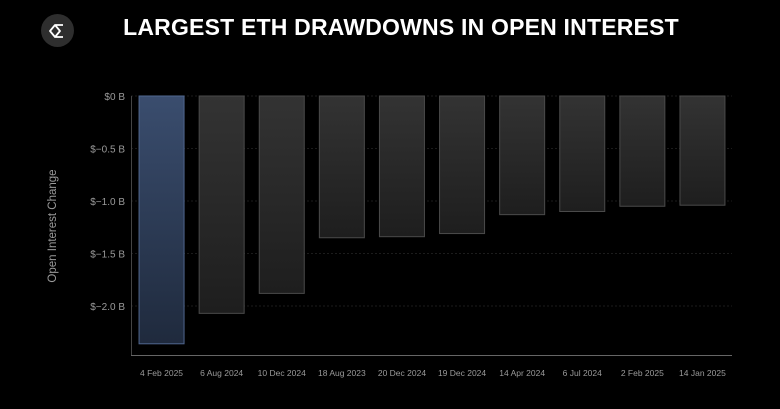 This screenshot has width=780, height=409. Describe the element at coordinates (702, 373) in the screenshot. I see `x-tick-label: 14 Jan 2025` at that location.